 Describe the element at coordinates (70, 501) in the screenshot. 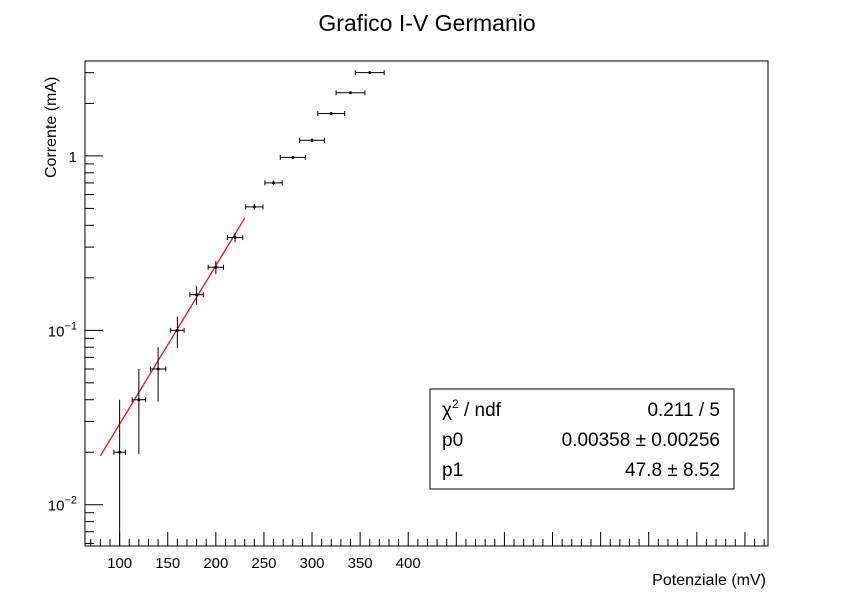

I see `y-tick-label-exponent: −2` at that location.